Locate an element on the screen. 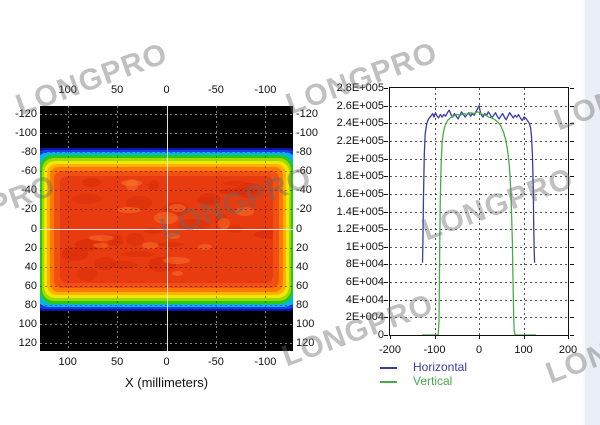 Image resolution: width=600 pixels, height=425 pixels. profile-y-tick-label: 2.8E+005 is located at coordinates (360, 88).